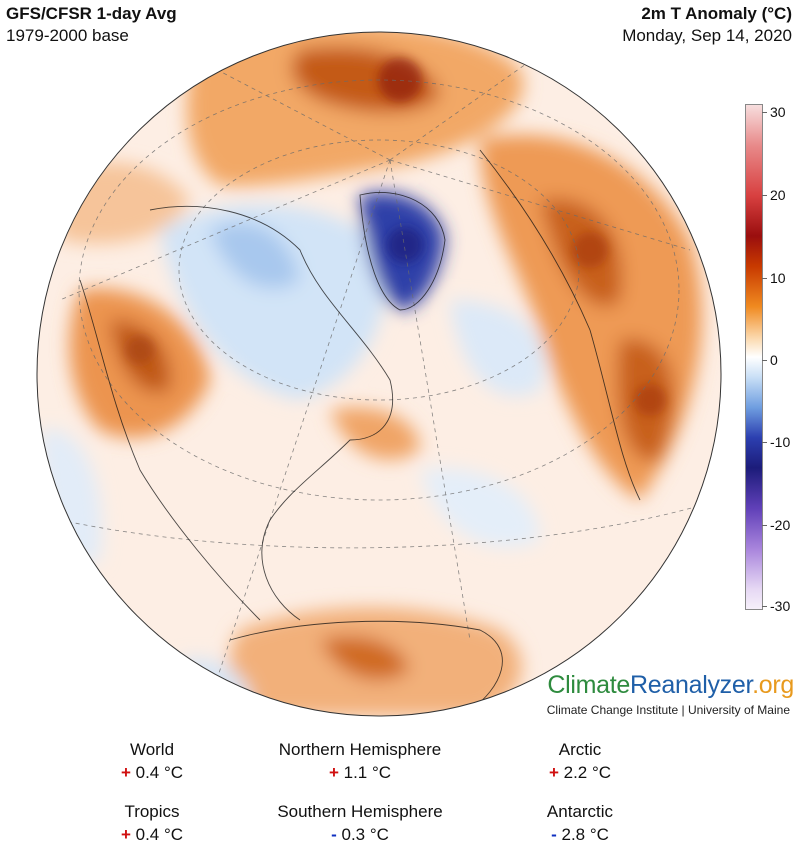  Describe the element at coordinates (91, 13) in the screenshot. I see `model-title: GFS/CFSR 1-day Avg` at that location.